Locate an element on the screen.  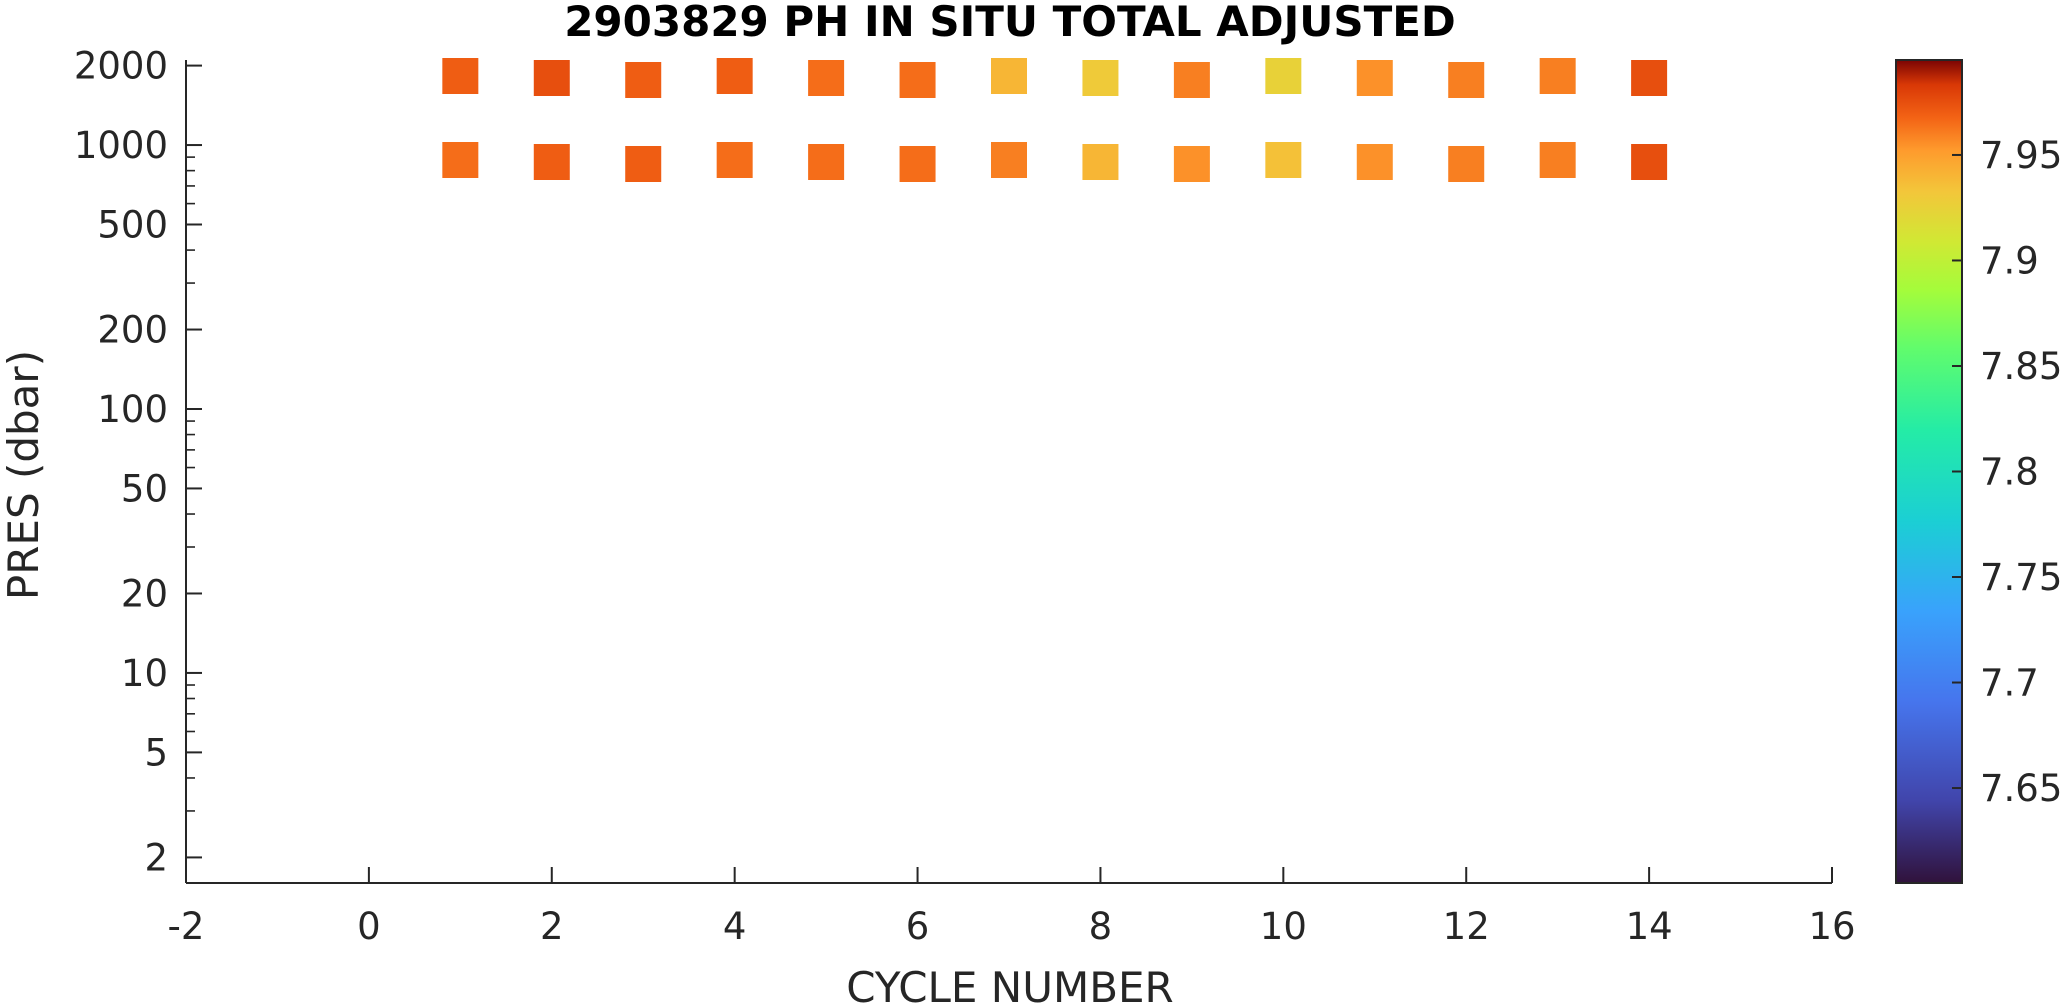
profiles-layer is located at coordinates (1055, 120).